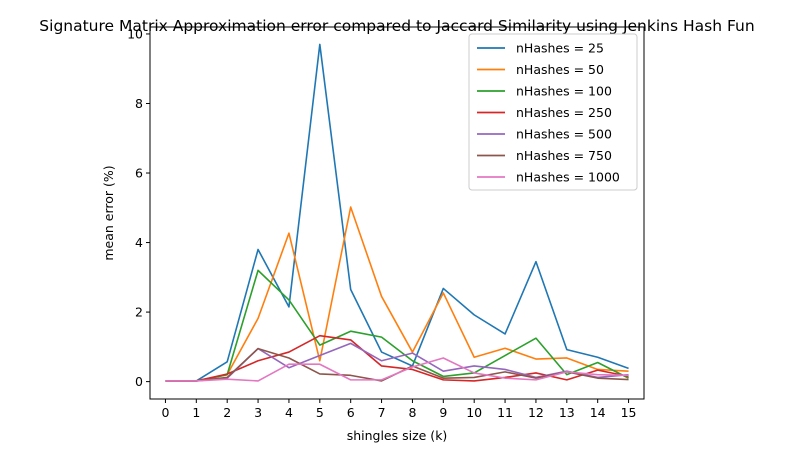  What do you see at coordinates (196, 412) in the screenshot?
I see `x-tick-label: 1` at bounding box center [196, 412].